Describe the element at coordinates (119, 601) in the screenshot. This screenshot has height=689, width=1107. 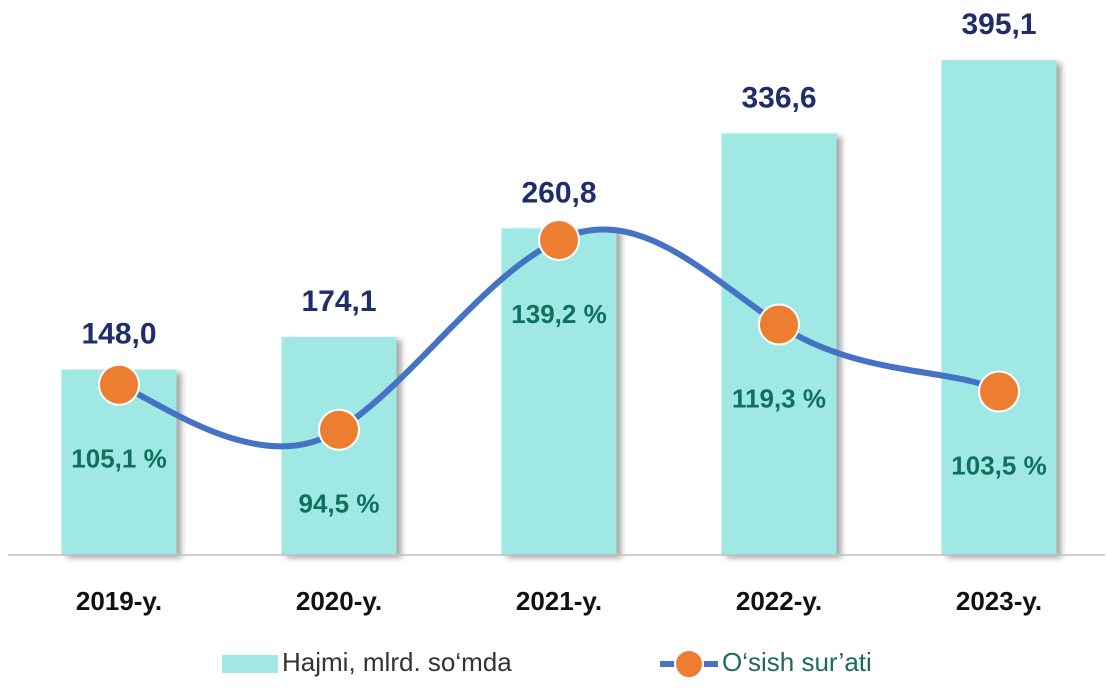
I see `x-tick-label: 2019-y.` at that location.